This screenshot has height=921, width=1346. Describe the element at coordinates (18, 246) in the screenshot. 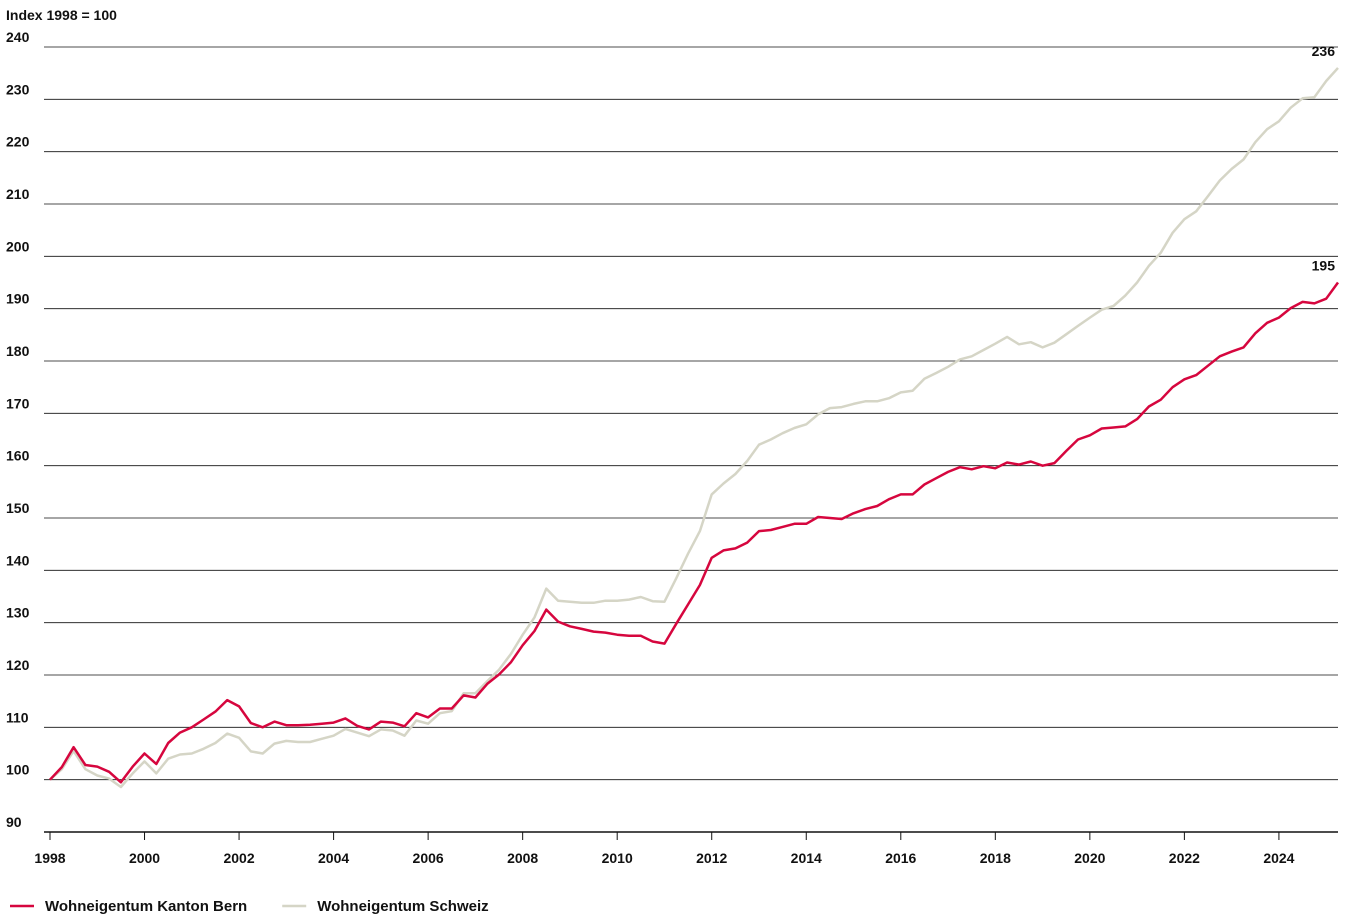

I see `y-tick-label: 200` at that location.